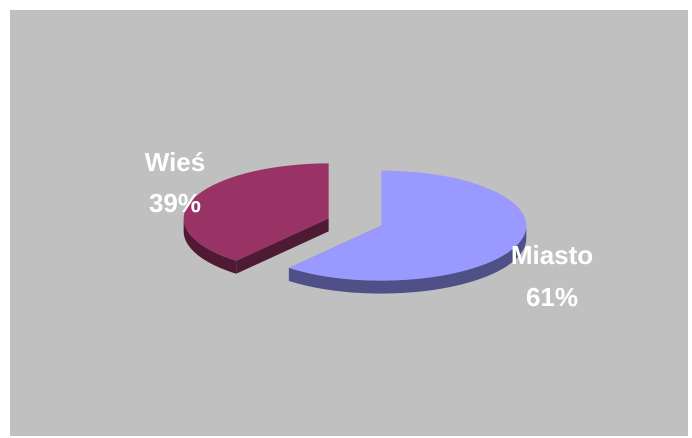  Describe the element at coordinates (175, 162) in the screenshot. I see `slice-label-wies-name: Wieś` at that location.